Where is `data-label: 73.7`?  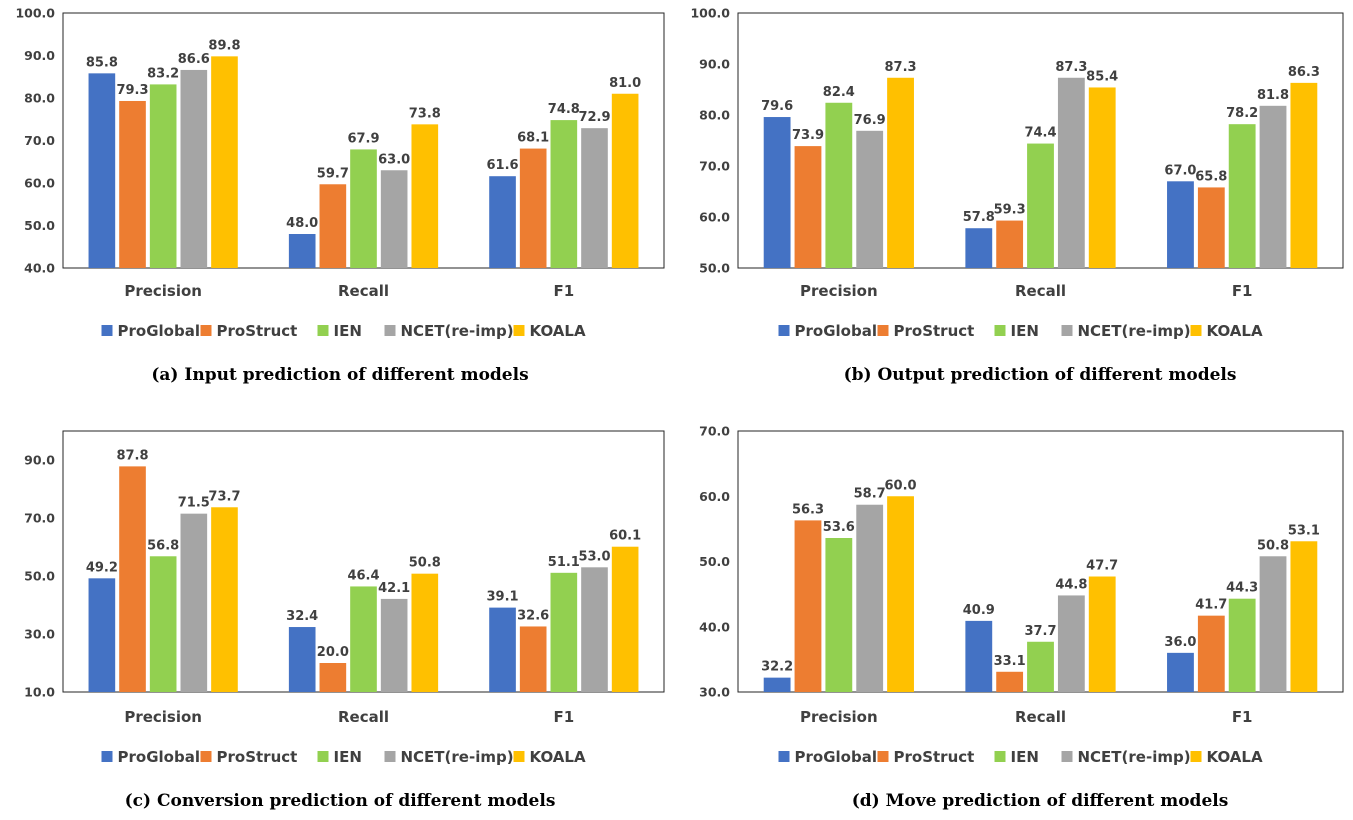
data-label: 73.7 is located at coordinates (224, 496).